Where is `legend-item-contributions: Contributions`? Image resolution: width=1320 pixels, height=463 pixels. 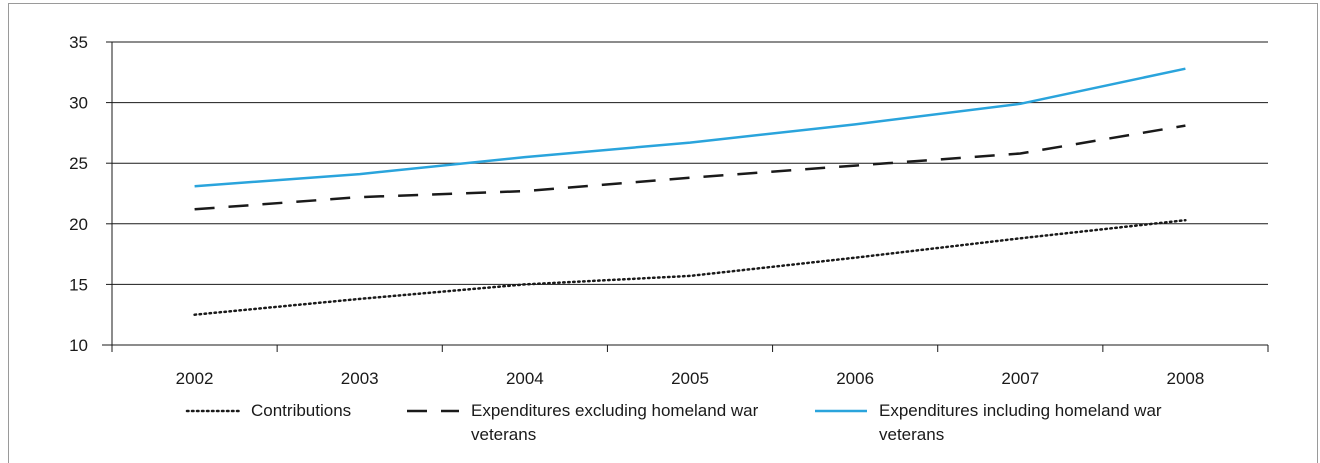 legend-item-contributions: Contributions is located at coordinates (268, 411).